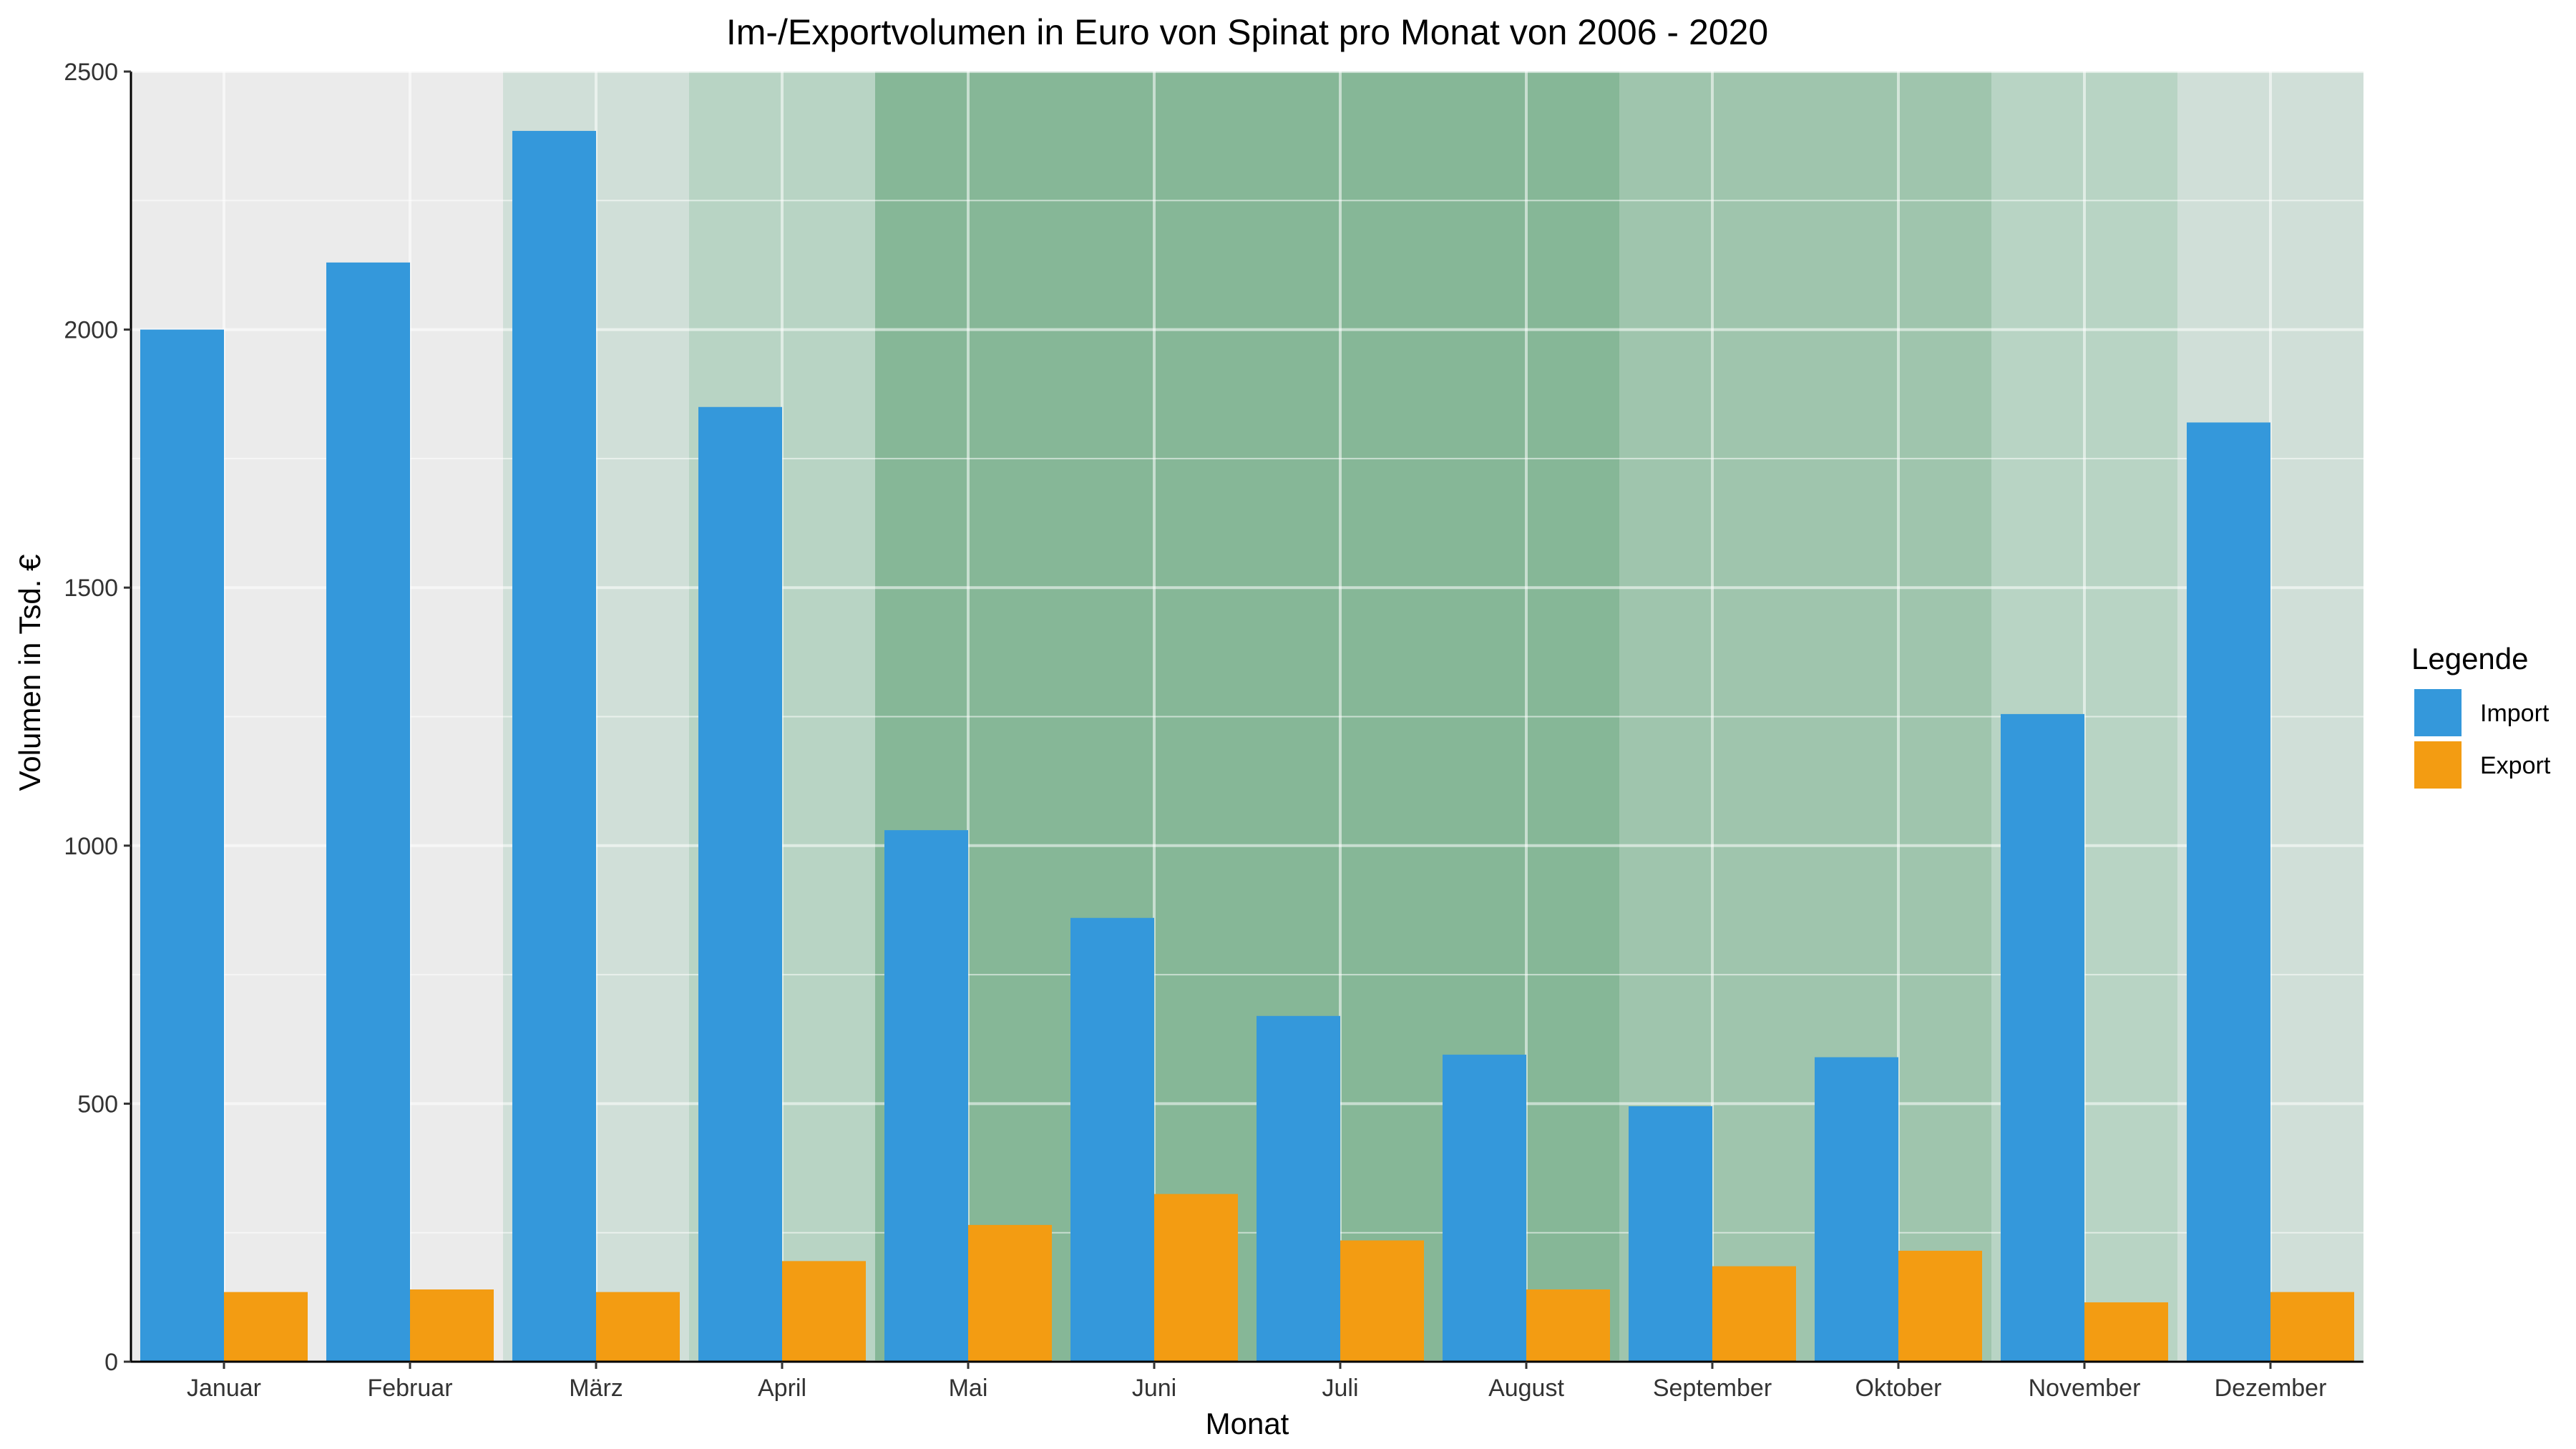 This screenshot has height=1449, width=2576. I want to click on y-tick-label: 0, so click(111, 1362).